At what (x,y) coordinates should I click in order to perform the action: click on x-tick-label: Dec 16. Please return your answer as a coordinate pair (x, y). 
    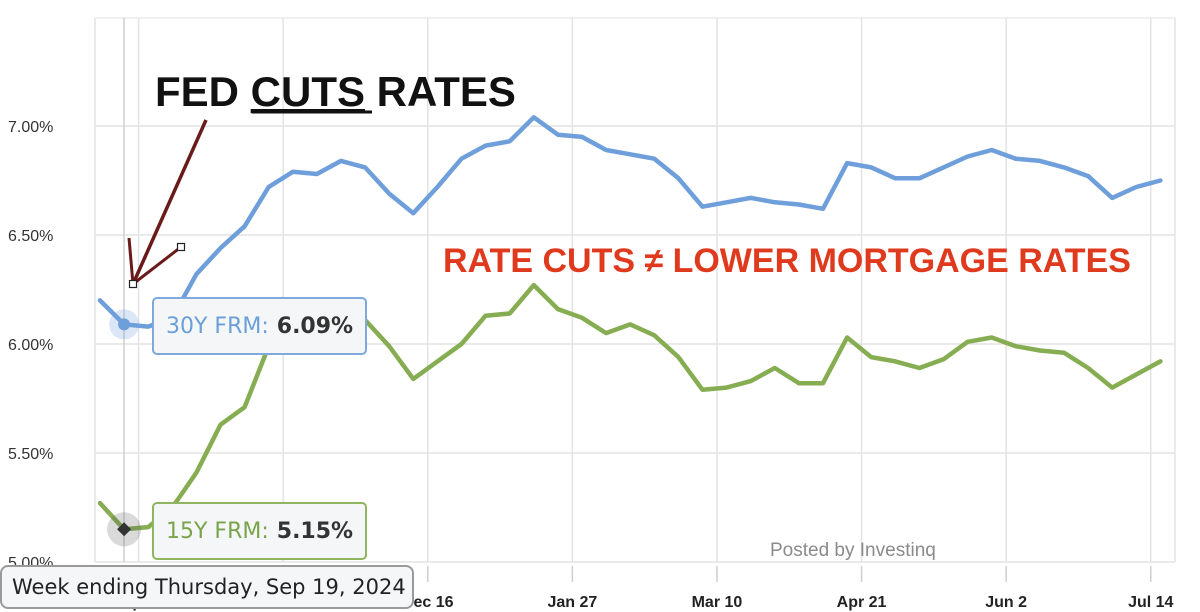
    Looking at the image, I should click on (428, 602).